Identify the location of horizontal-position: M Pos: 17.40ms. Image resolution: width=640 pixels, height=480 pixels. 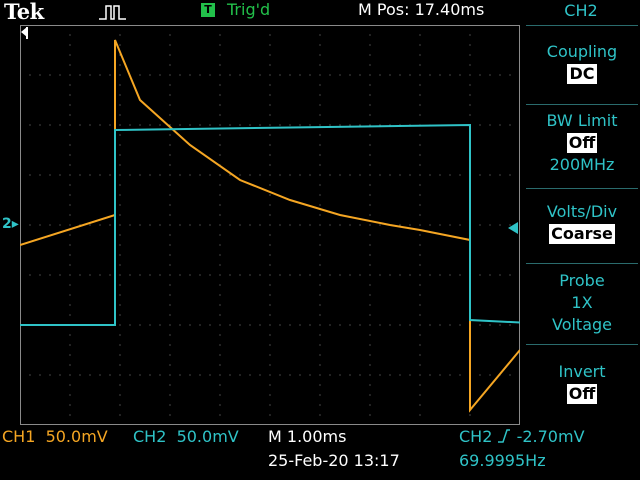
(421, 9).